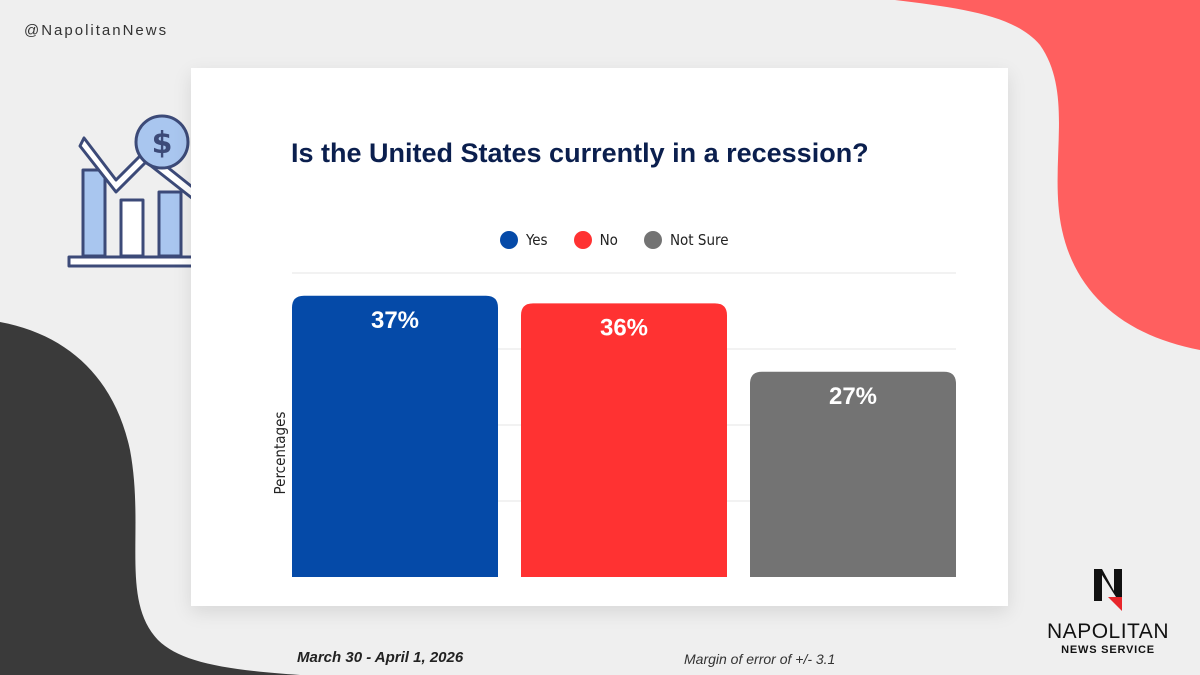 This screenshot has width=1200, height=675. Describe the element at coordinates (96, 30) in the screenshot. I see `social-handle: @NapolitanNews` at that location.